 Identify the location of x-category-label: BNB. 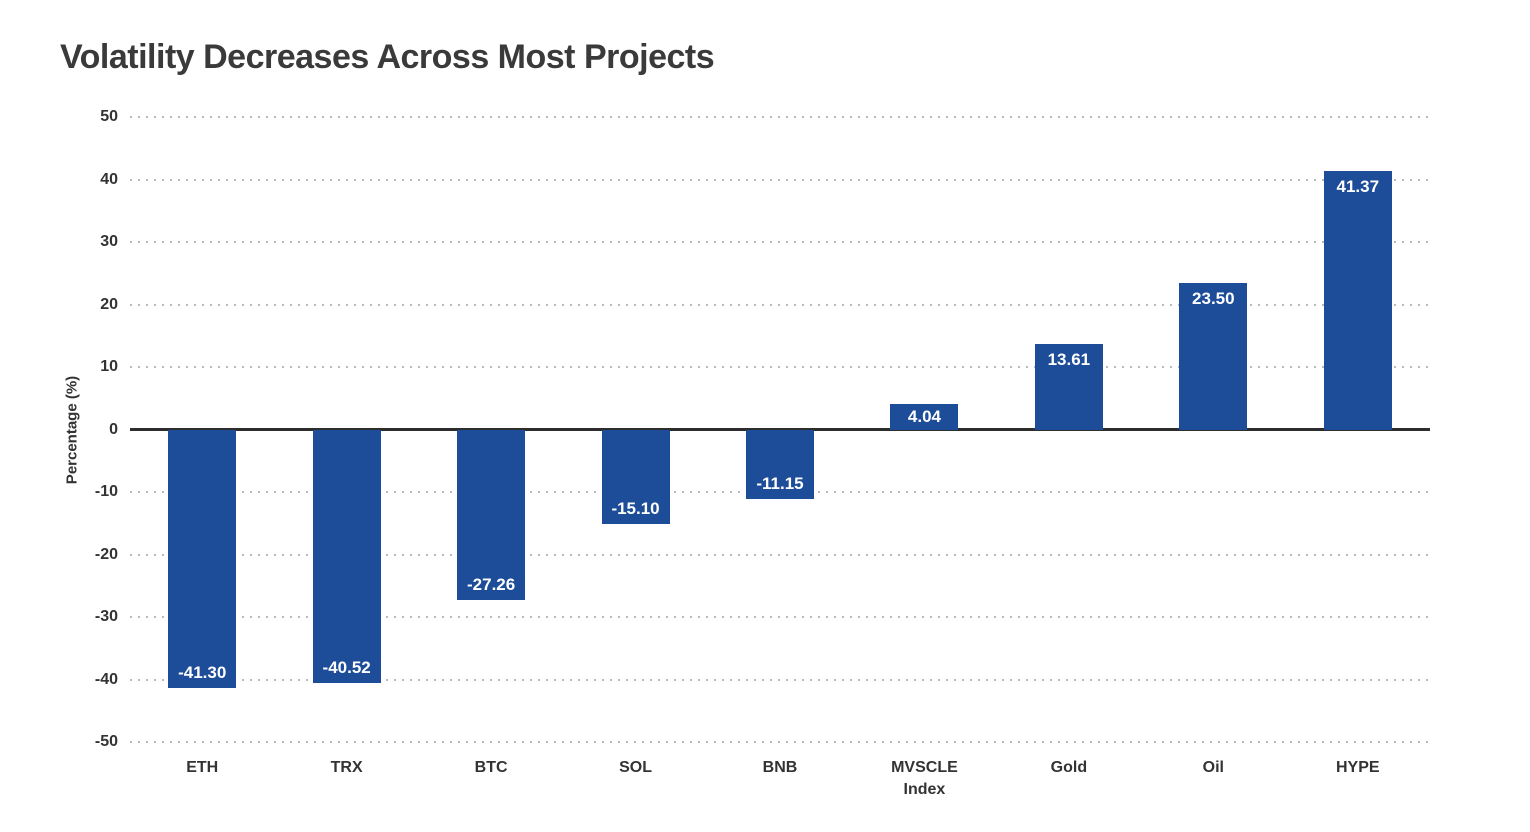
(780, 767).